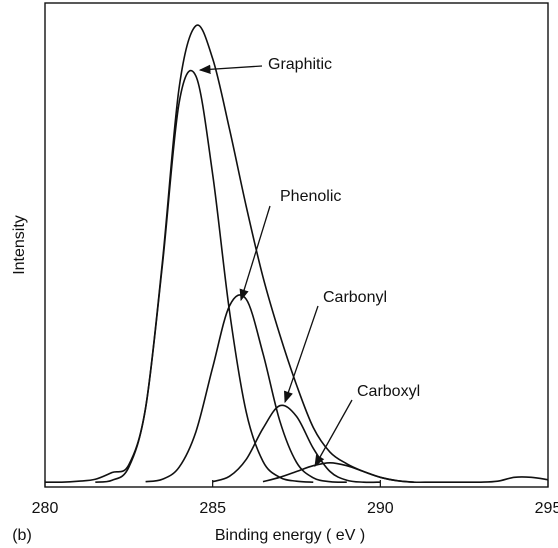 This screenshot has height=548, width=558. I want to click on annotation-label: Graphitic, so click(300, 64).